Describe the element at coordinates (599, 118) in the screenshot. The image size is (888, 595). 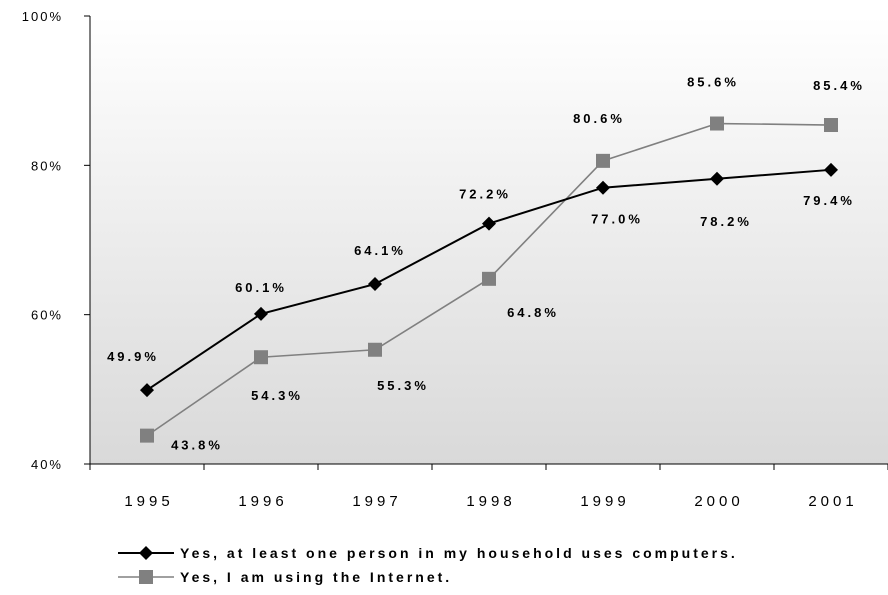
I see `data-label: 80.6%` at that location.